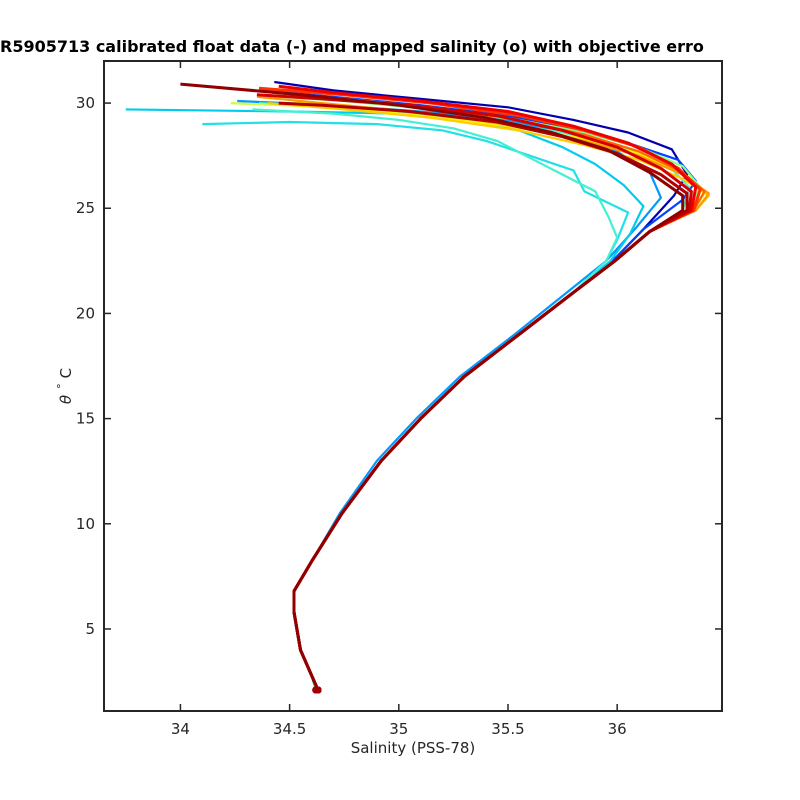  I want to click on x-axis-label: Salinity (PSS-78), so click(413, 748).